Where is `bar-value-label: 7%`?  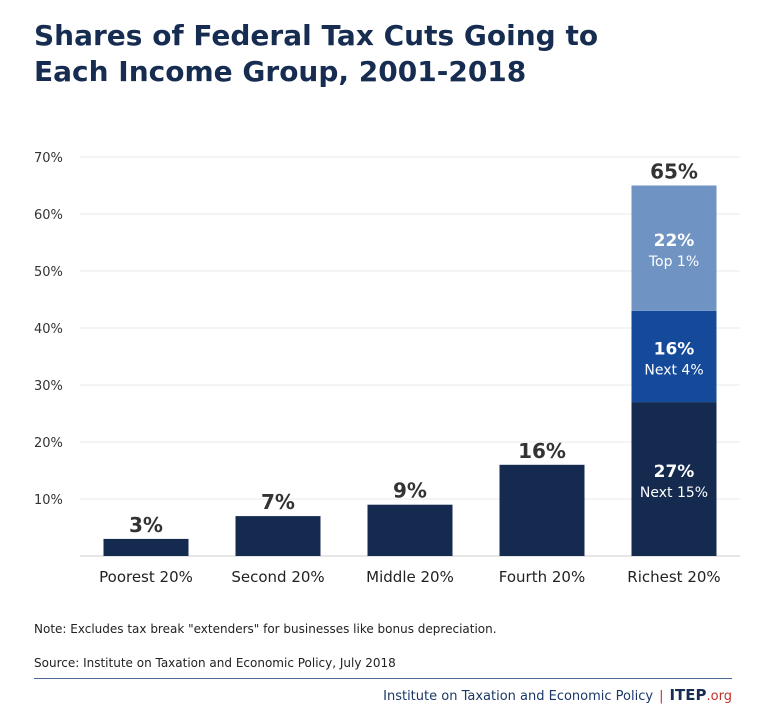
bar-value-label: 7% is located at coordinates (278, 502).